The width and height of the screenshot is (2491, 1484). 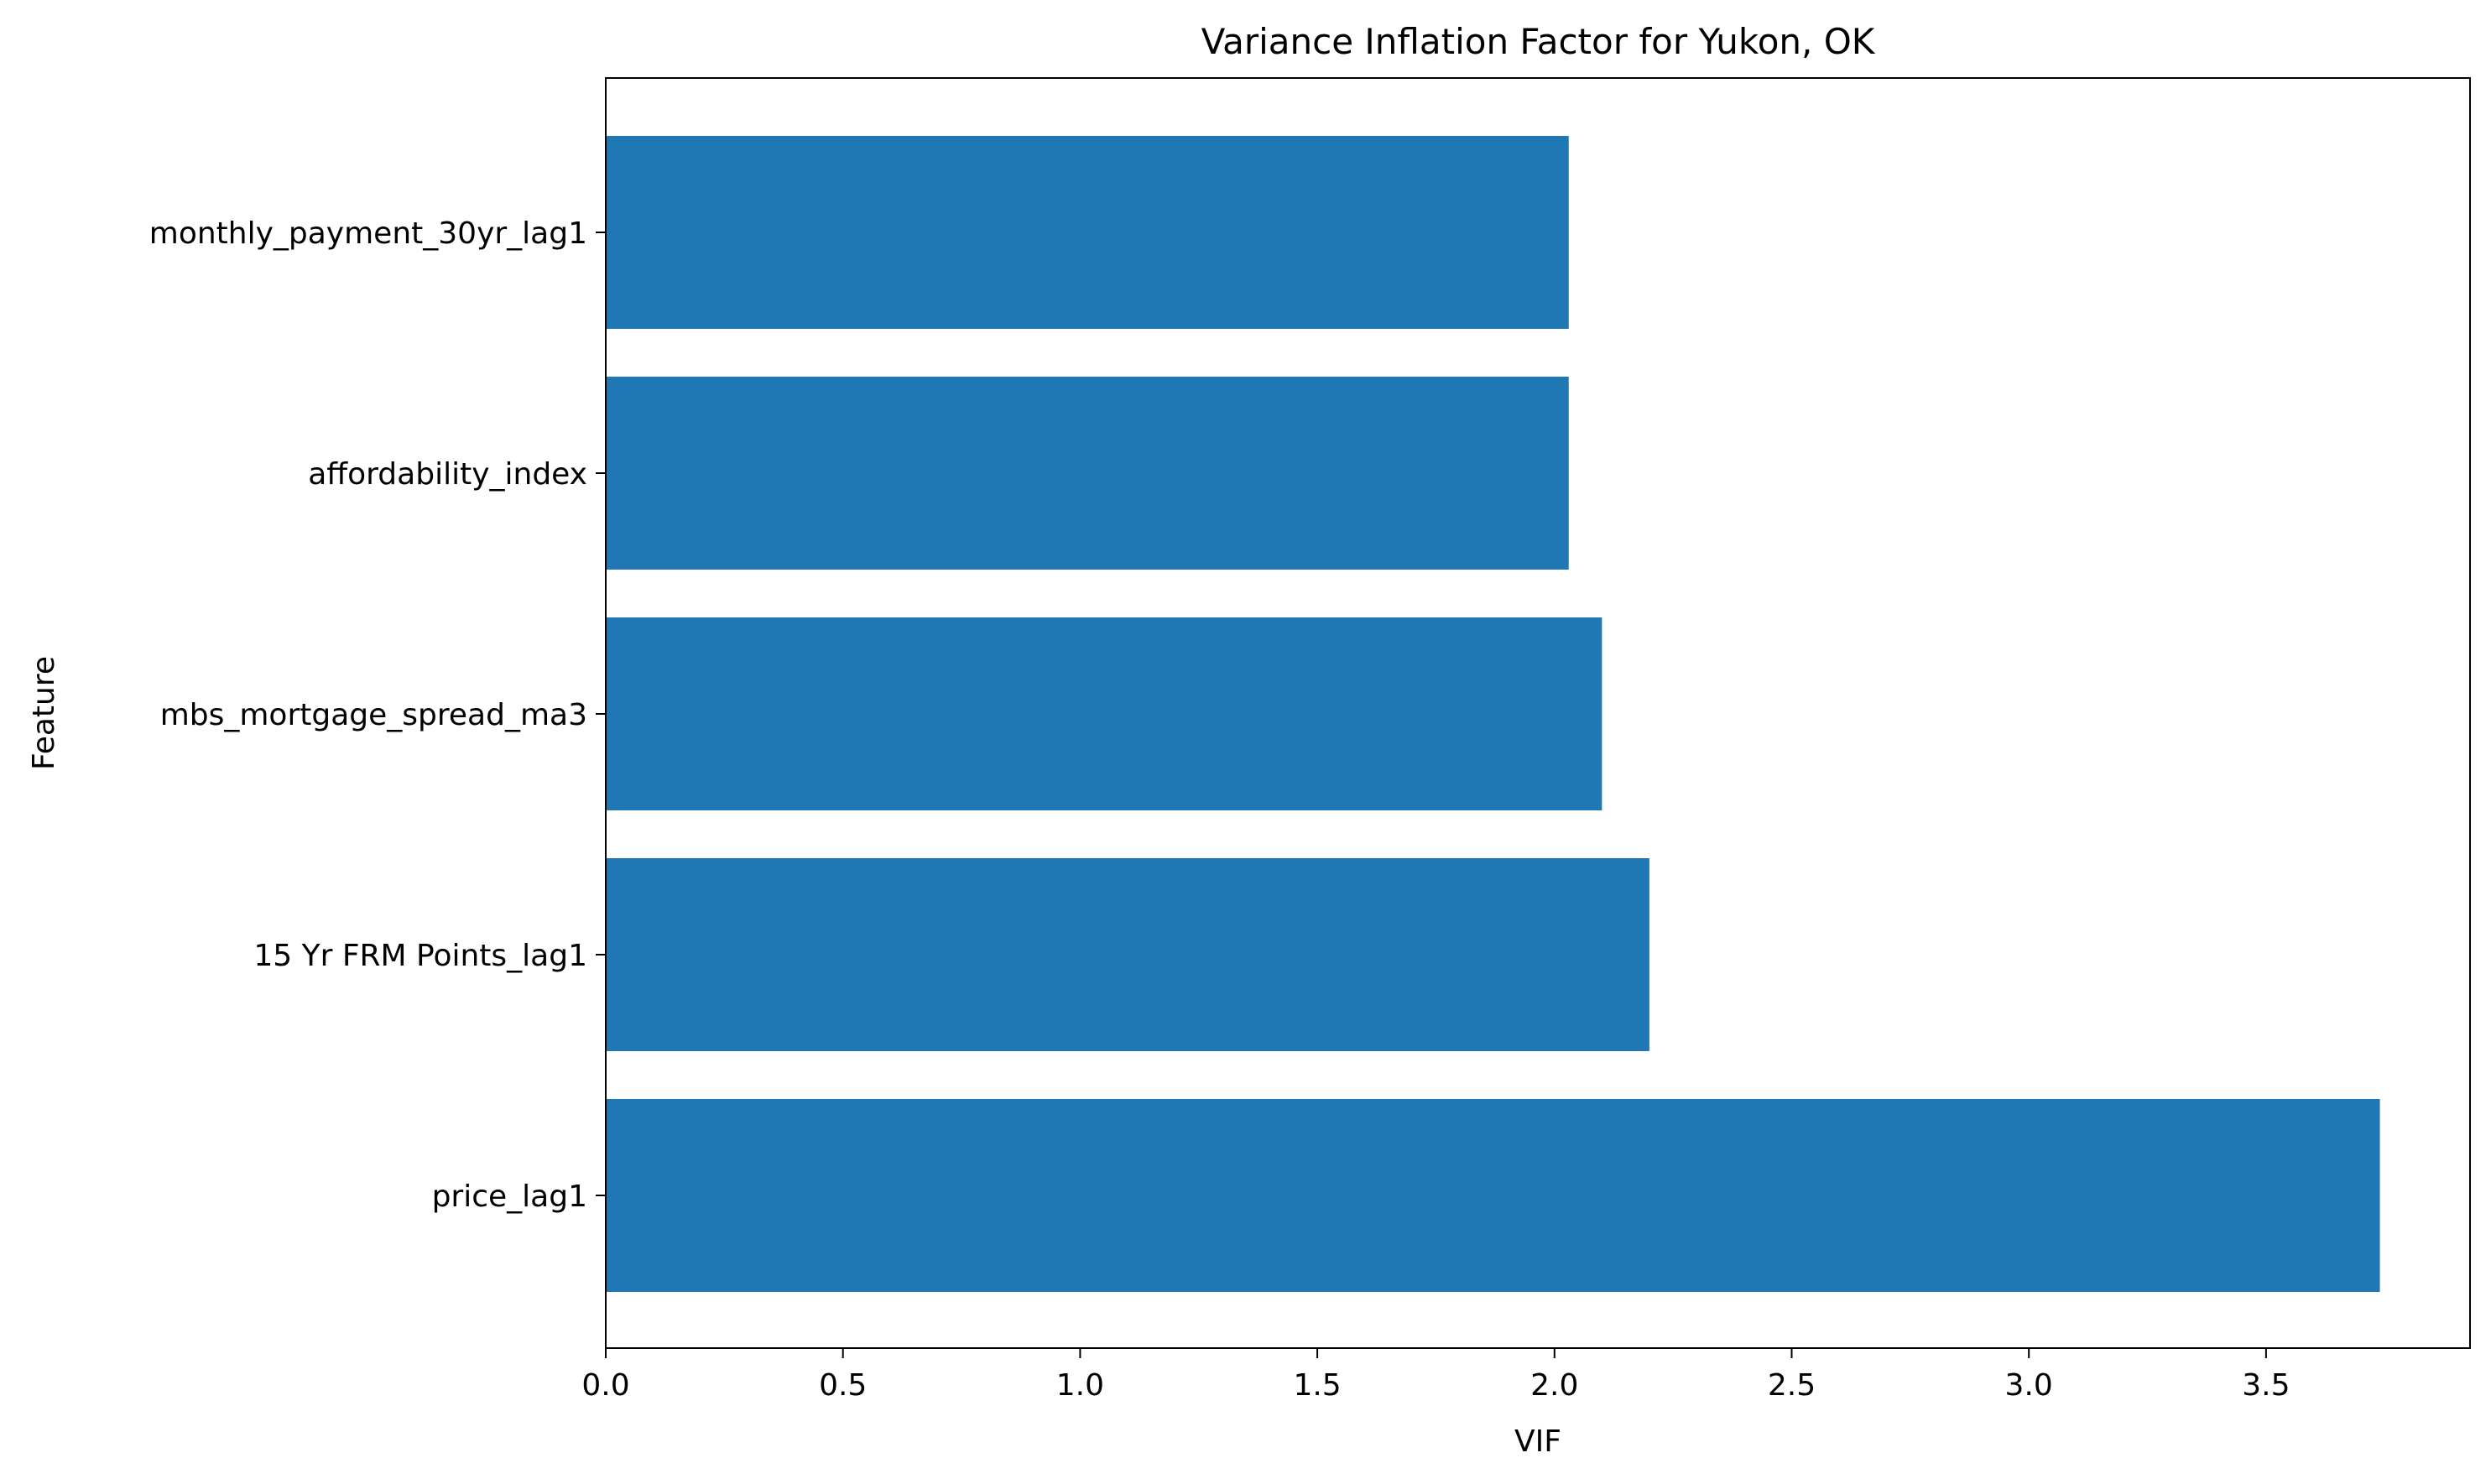 What do you see at coordinates (44, 713) in the screenshot?
I see `y-axis-label: Feature` at bounding box center [44, 713].